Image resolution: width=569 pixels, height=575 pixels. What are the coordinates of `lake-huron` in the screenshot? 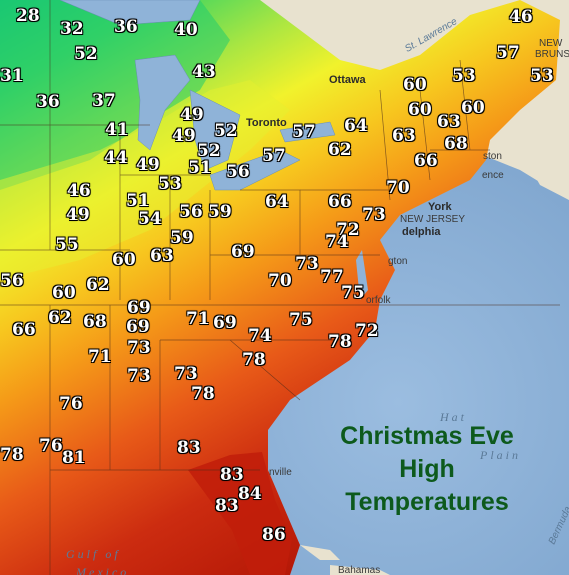 It's located at (215, 130).